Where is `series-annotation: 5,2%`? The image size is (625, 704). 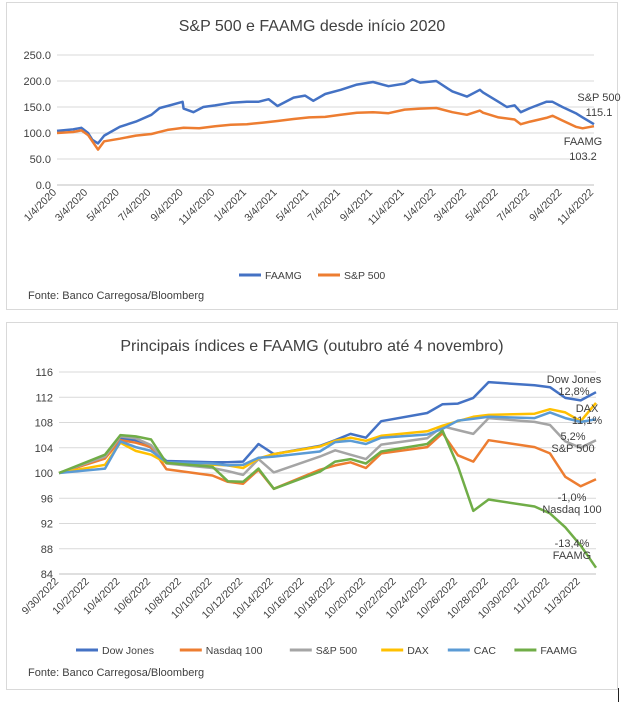
series-annotation: 5,2% is located at coordinates (572, 437).